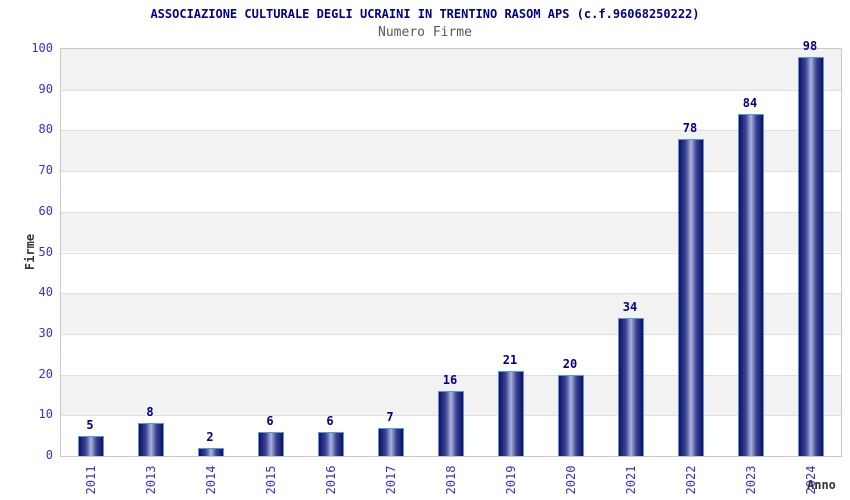 The height and width of the screenshot is (500, 850). What do you see at coordinates (631, 386) in the screenshot?
I see `bar-2021` at bounding box center [631, 386].